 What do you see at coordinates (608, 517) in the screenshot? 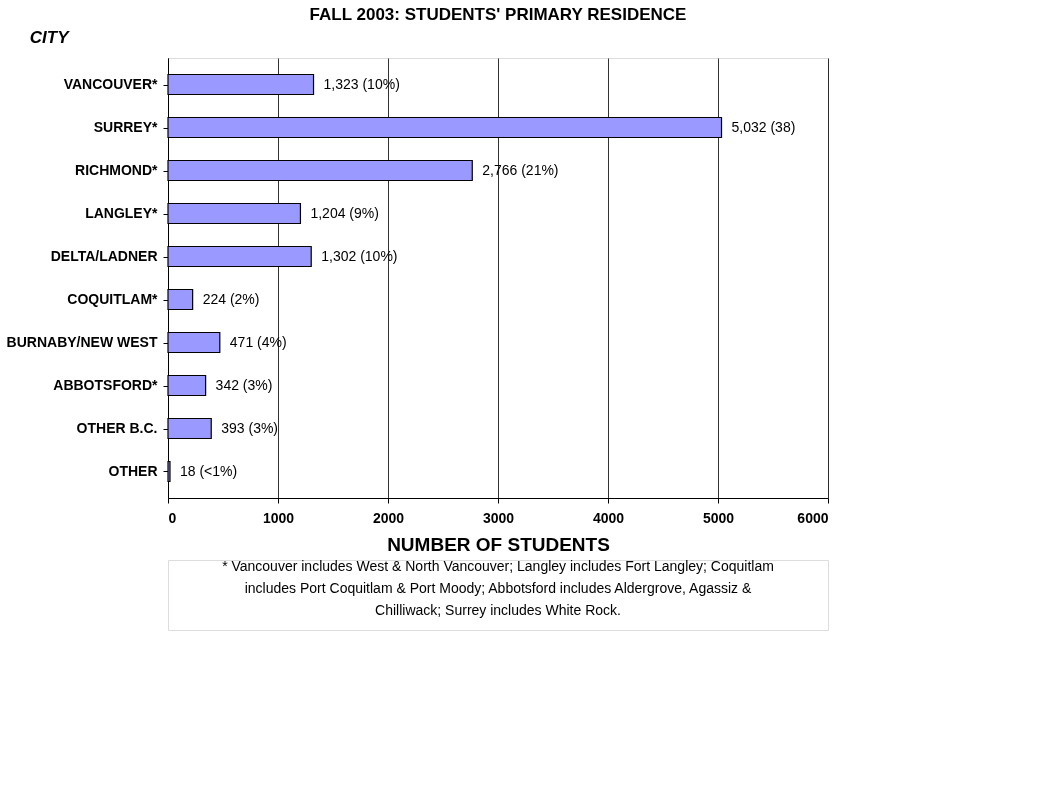
I see `x-tick-label: 4000` at bounding box center [608, 517].